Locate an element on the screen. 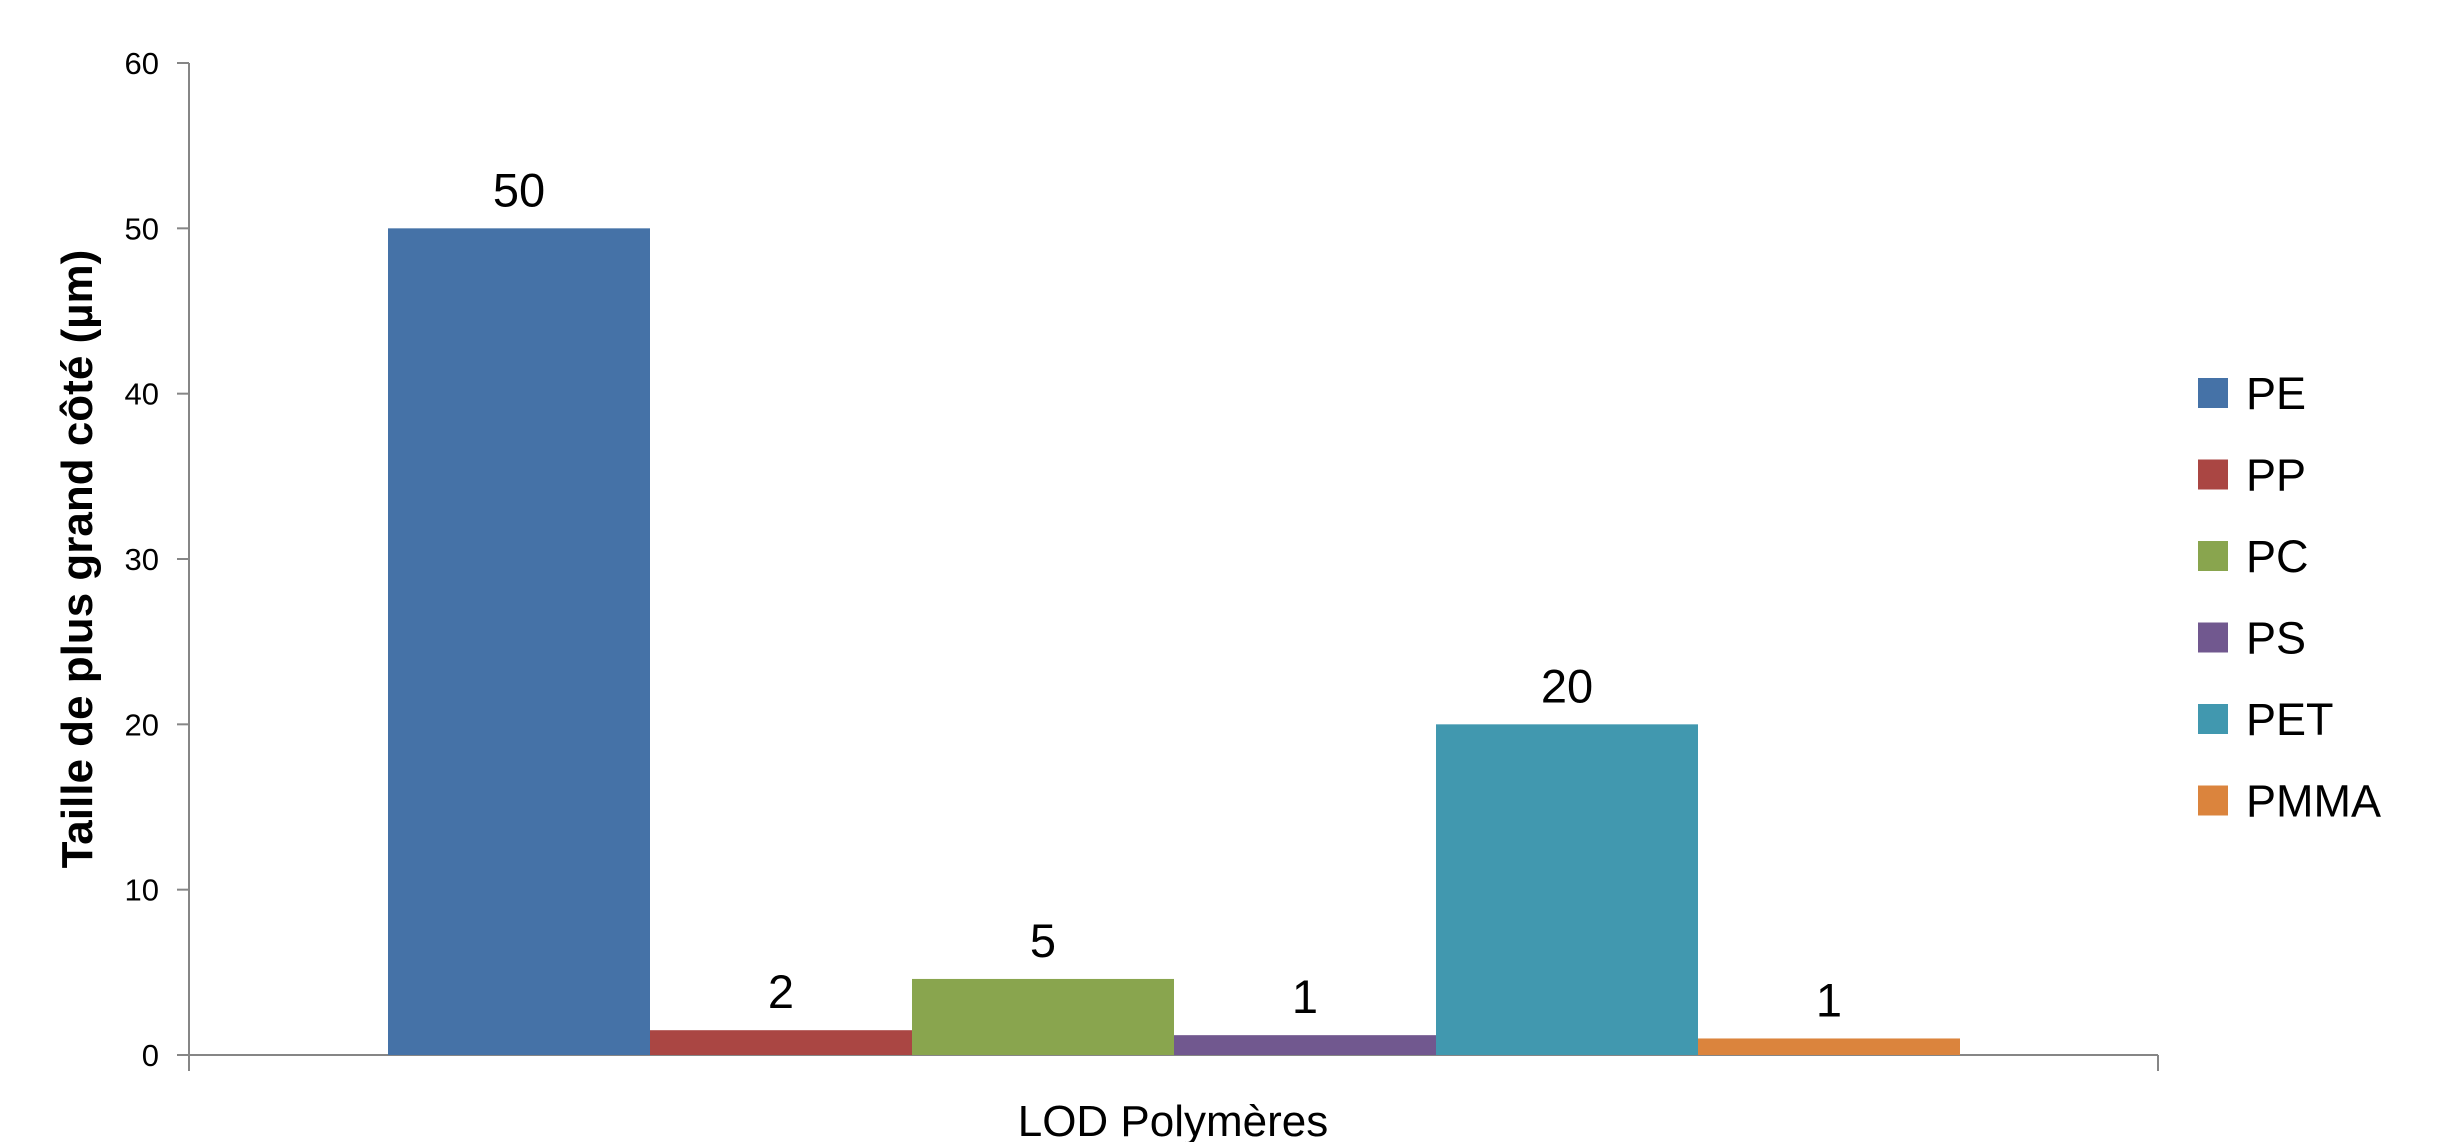 The image size is (2444, 1142). legend-item-pc: PC is located at coordinates (2253, 556).